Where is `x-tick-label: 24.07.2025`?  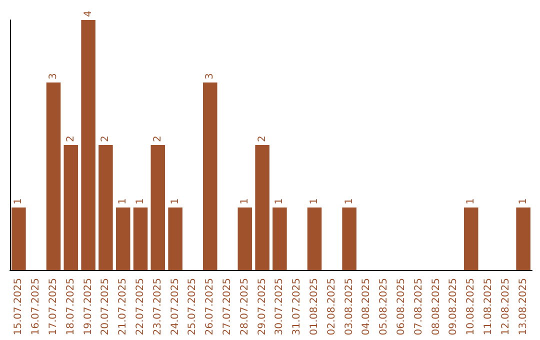 x-tick-label: 24.07.2025 is located at coordinates (175, 307).